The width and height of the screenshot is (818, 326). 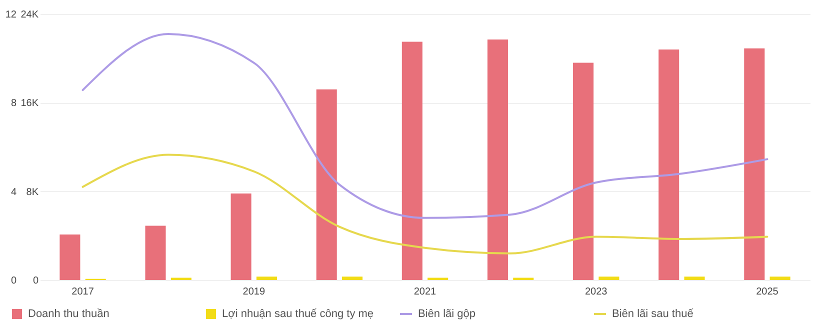 What do you see at coordinates (11, 15) in the screenshot?
I see `y2-tick-label: 12` at bounding box center [11, 15].